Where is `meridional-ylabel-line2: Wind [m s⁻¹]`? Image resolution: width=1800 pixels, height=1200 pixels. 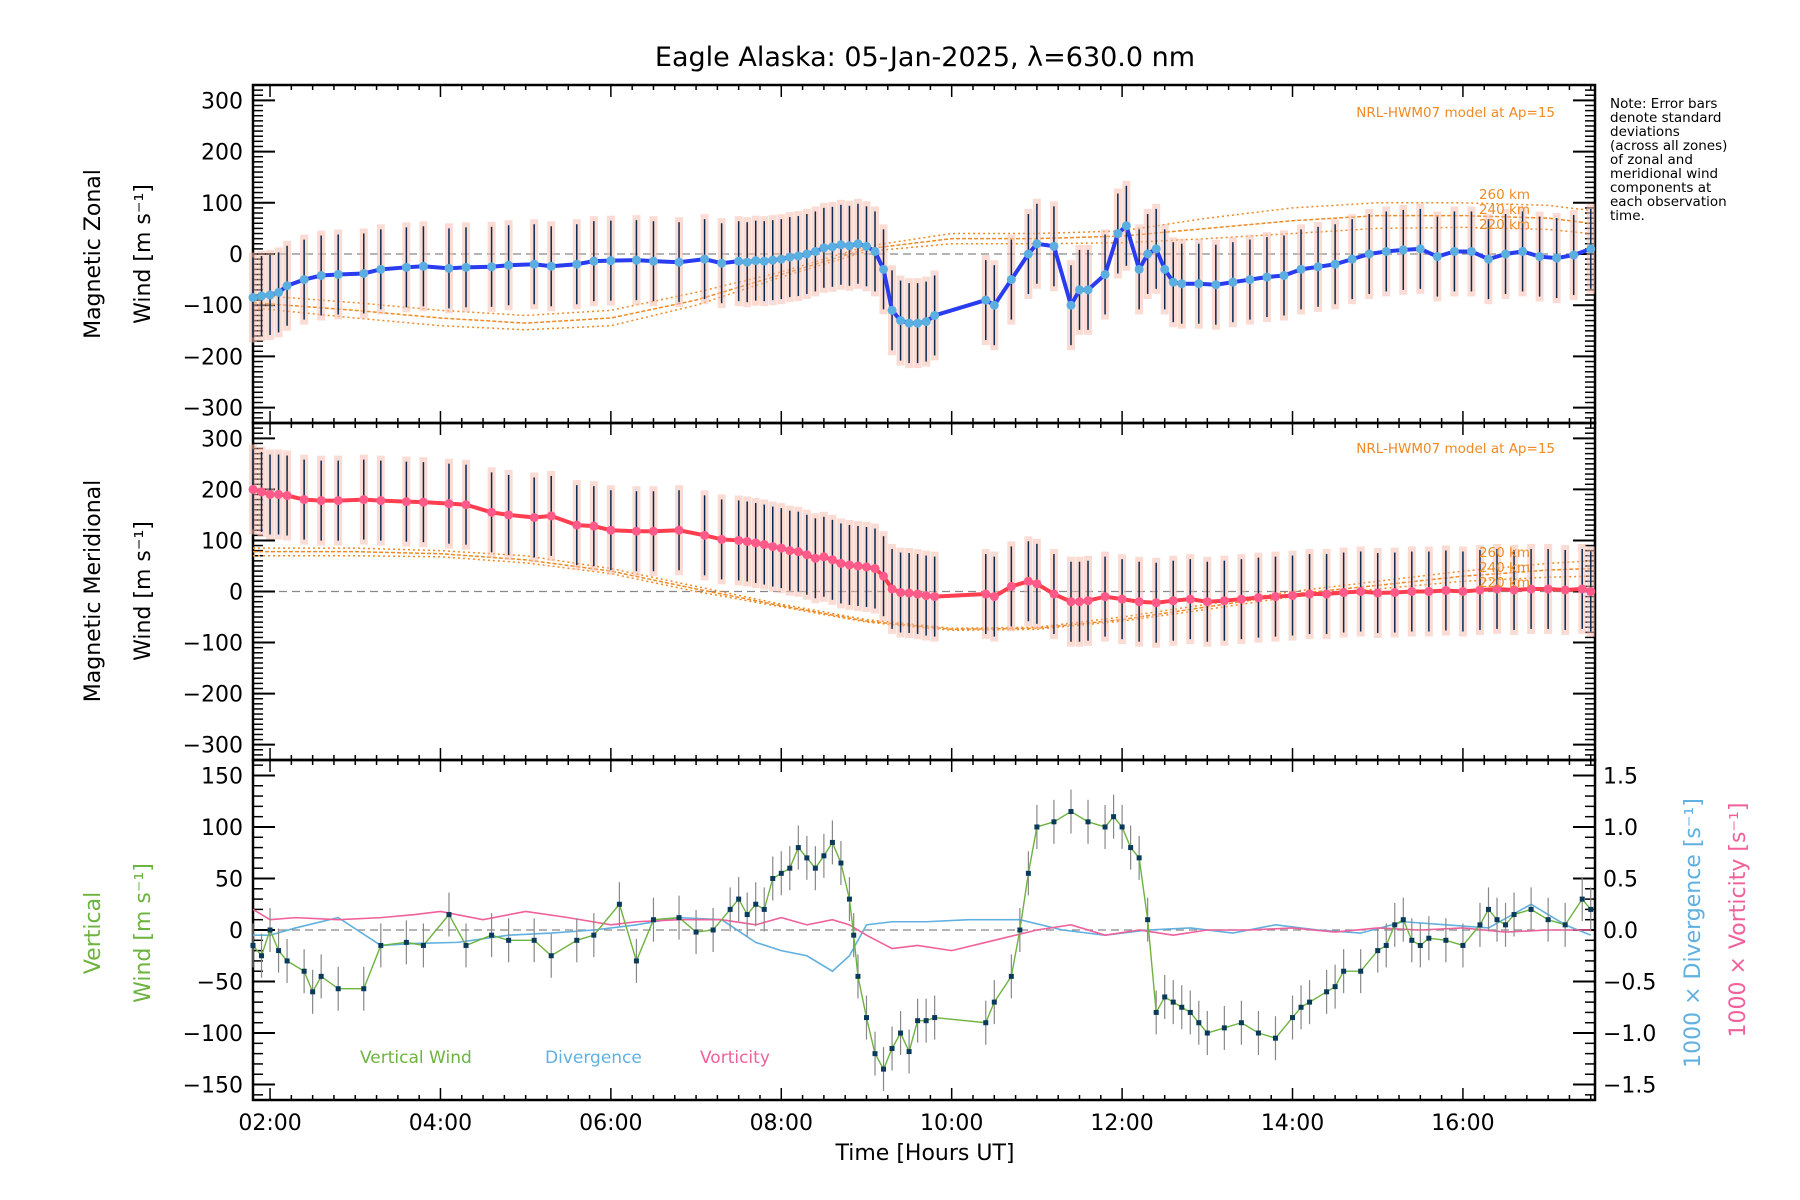
meridional-ylabel-line2: Wind [m s⁻¹] is located at coordinates (143, 591).